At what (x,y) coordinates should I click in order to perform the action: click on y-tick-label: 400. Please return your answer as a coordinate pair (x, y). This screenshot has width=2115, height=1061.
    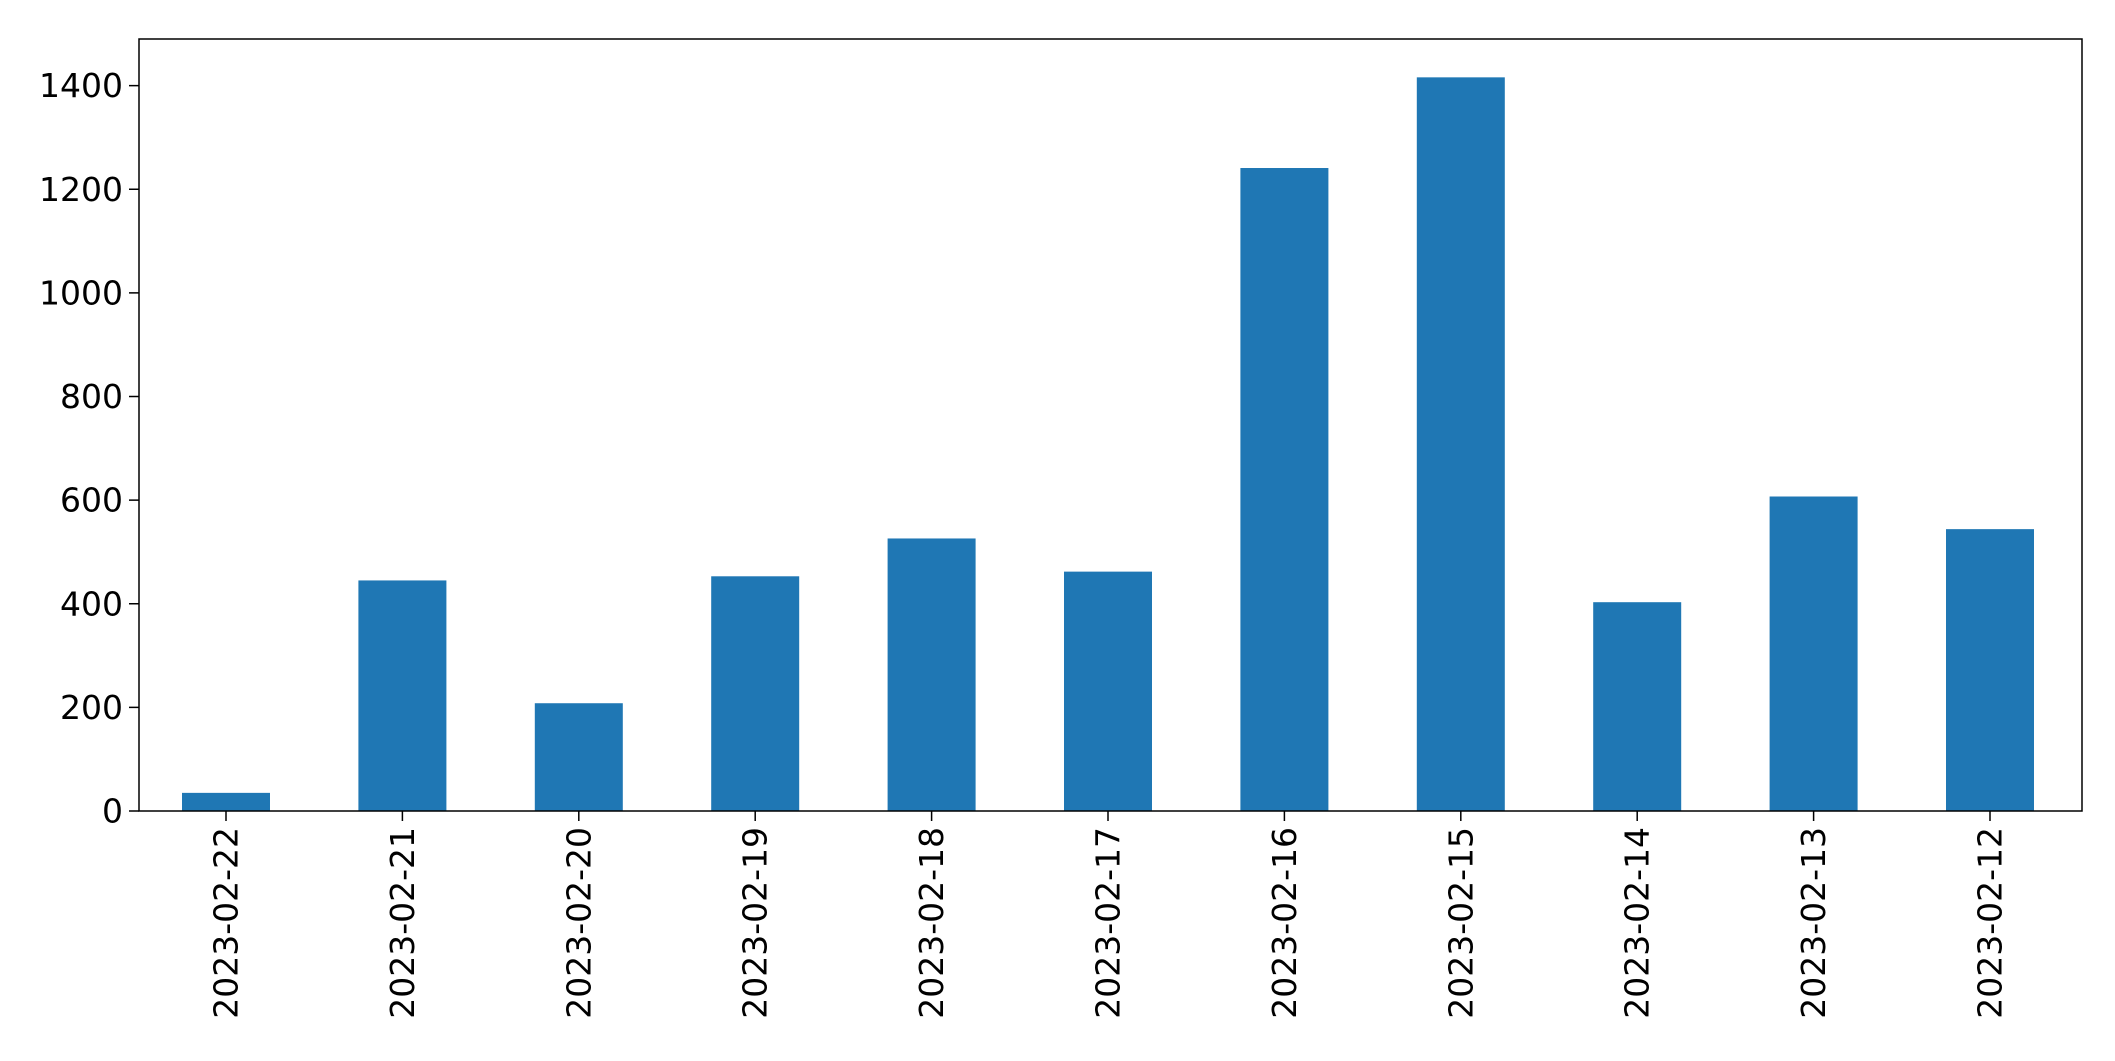
    Looking at the image, I should click on (91, 603).